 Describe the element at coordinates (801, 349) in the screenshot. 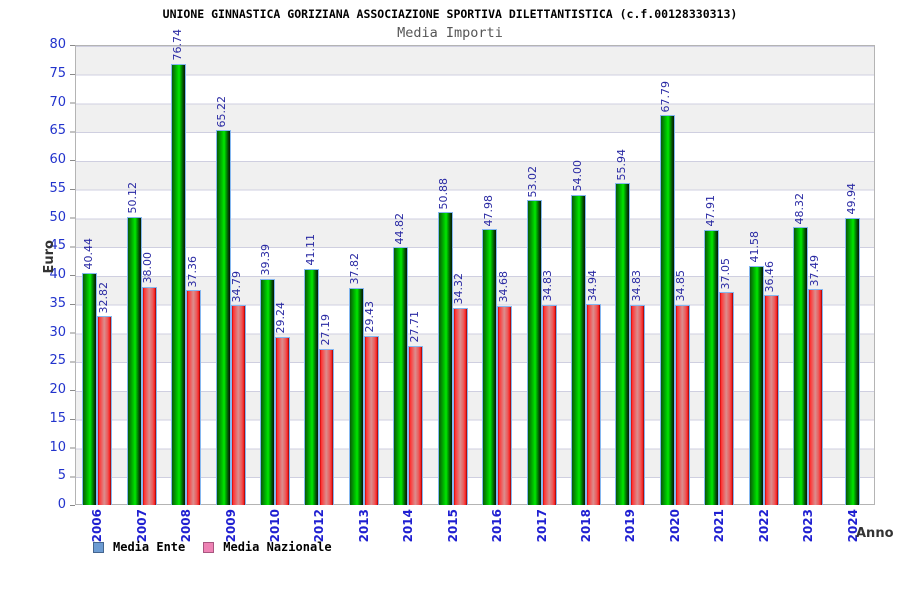

I see `bar-media-ente-2023: 48.32` at that location.